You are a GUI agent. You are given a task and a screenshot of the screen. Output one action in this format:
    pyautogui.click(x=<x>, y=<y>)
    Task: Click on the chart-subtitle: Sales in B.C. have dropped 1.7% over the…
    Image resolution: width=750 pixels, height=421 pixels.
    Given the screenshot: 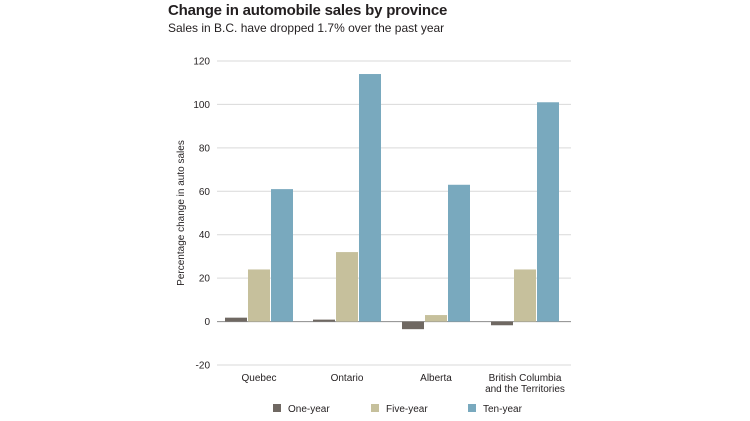 What is the action you would take?
    pyautogui.click(x=306, y=28)
    